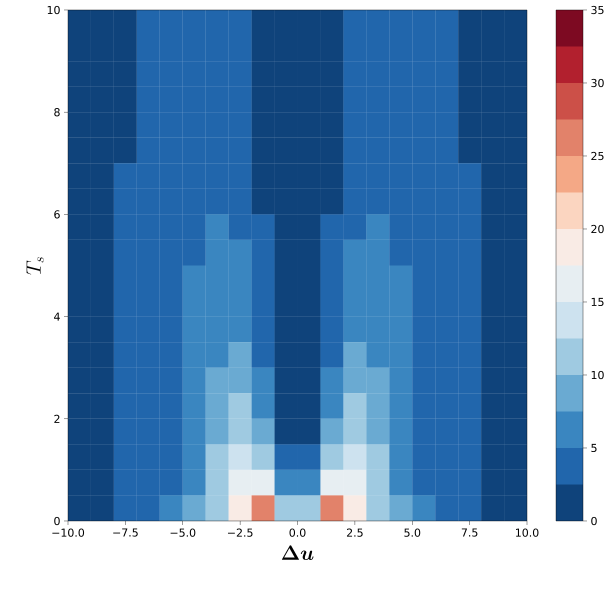  Describe the element at coordinates (597, 83) in the screenshot. I see `color-bar-label: 30` at that location.